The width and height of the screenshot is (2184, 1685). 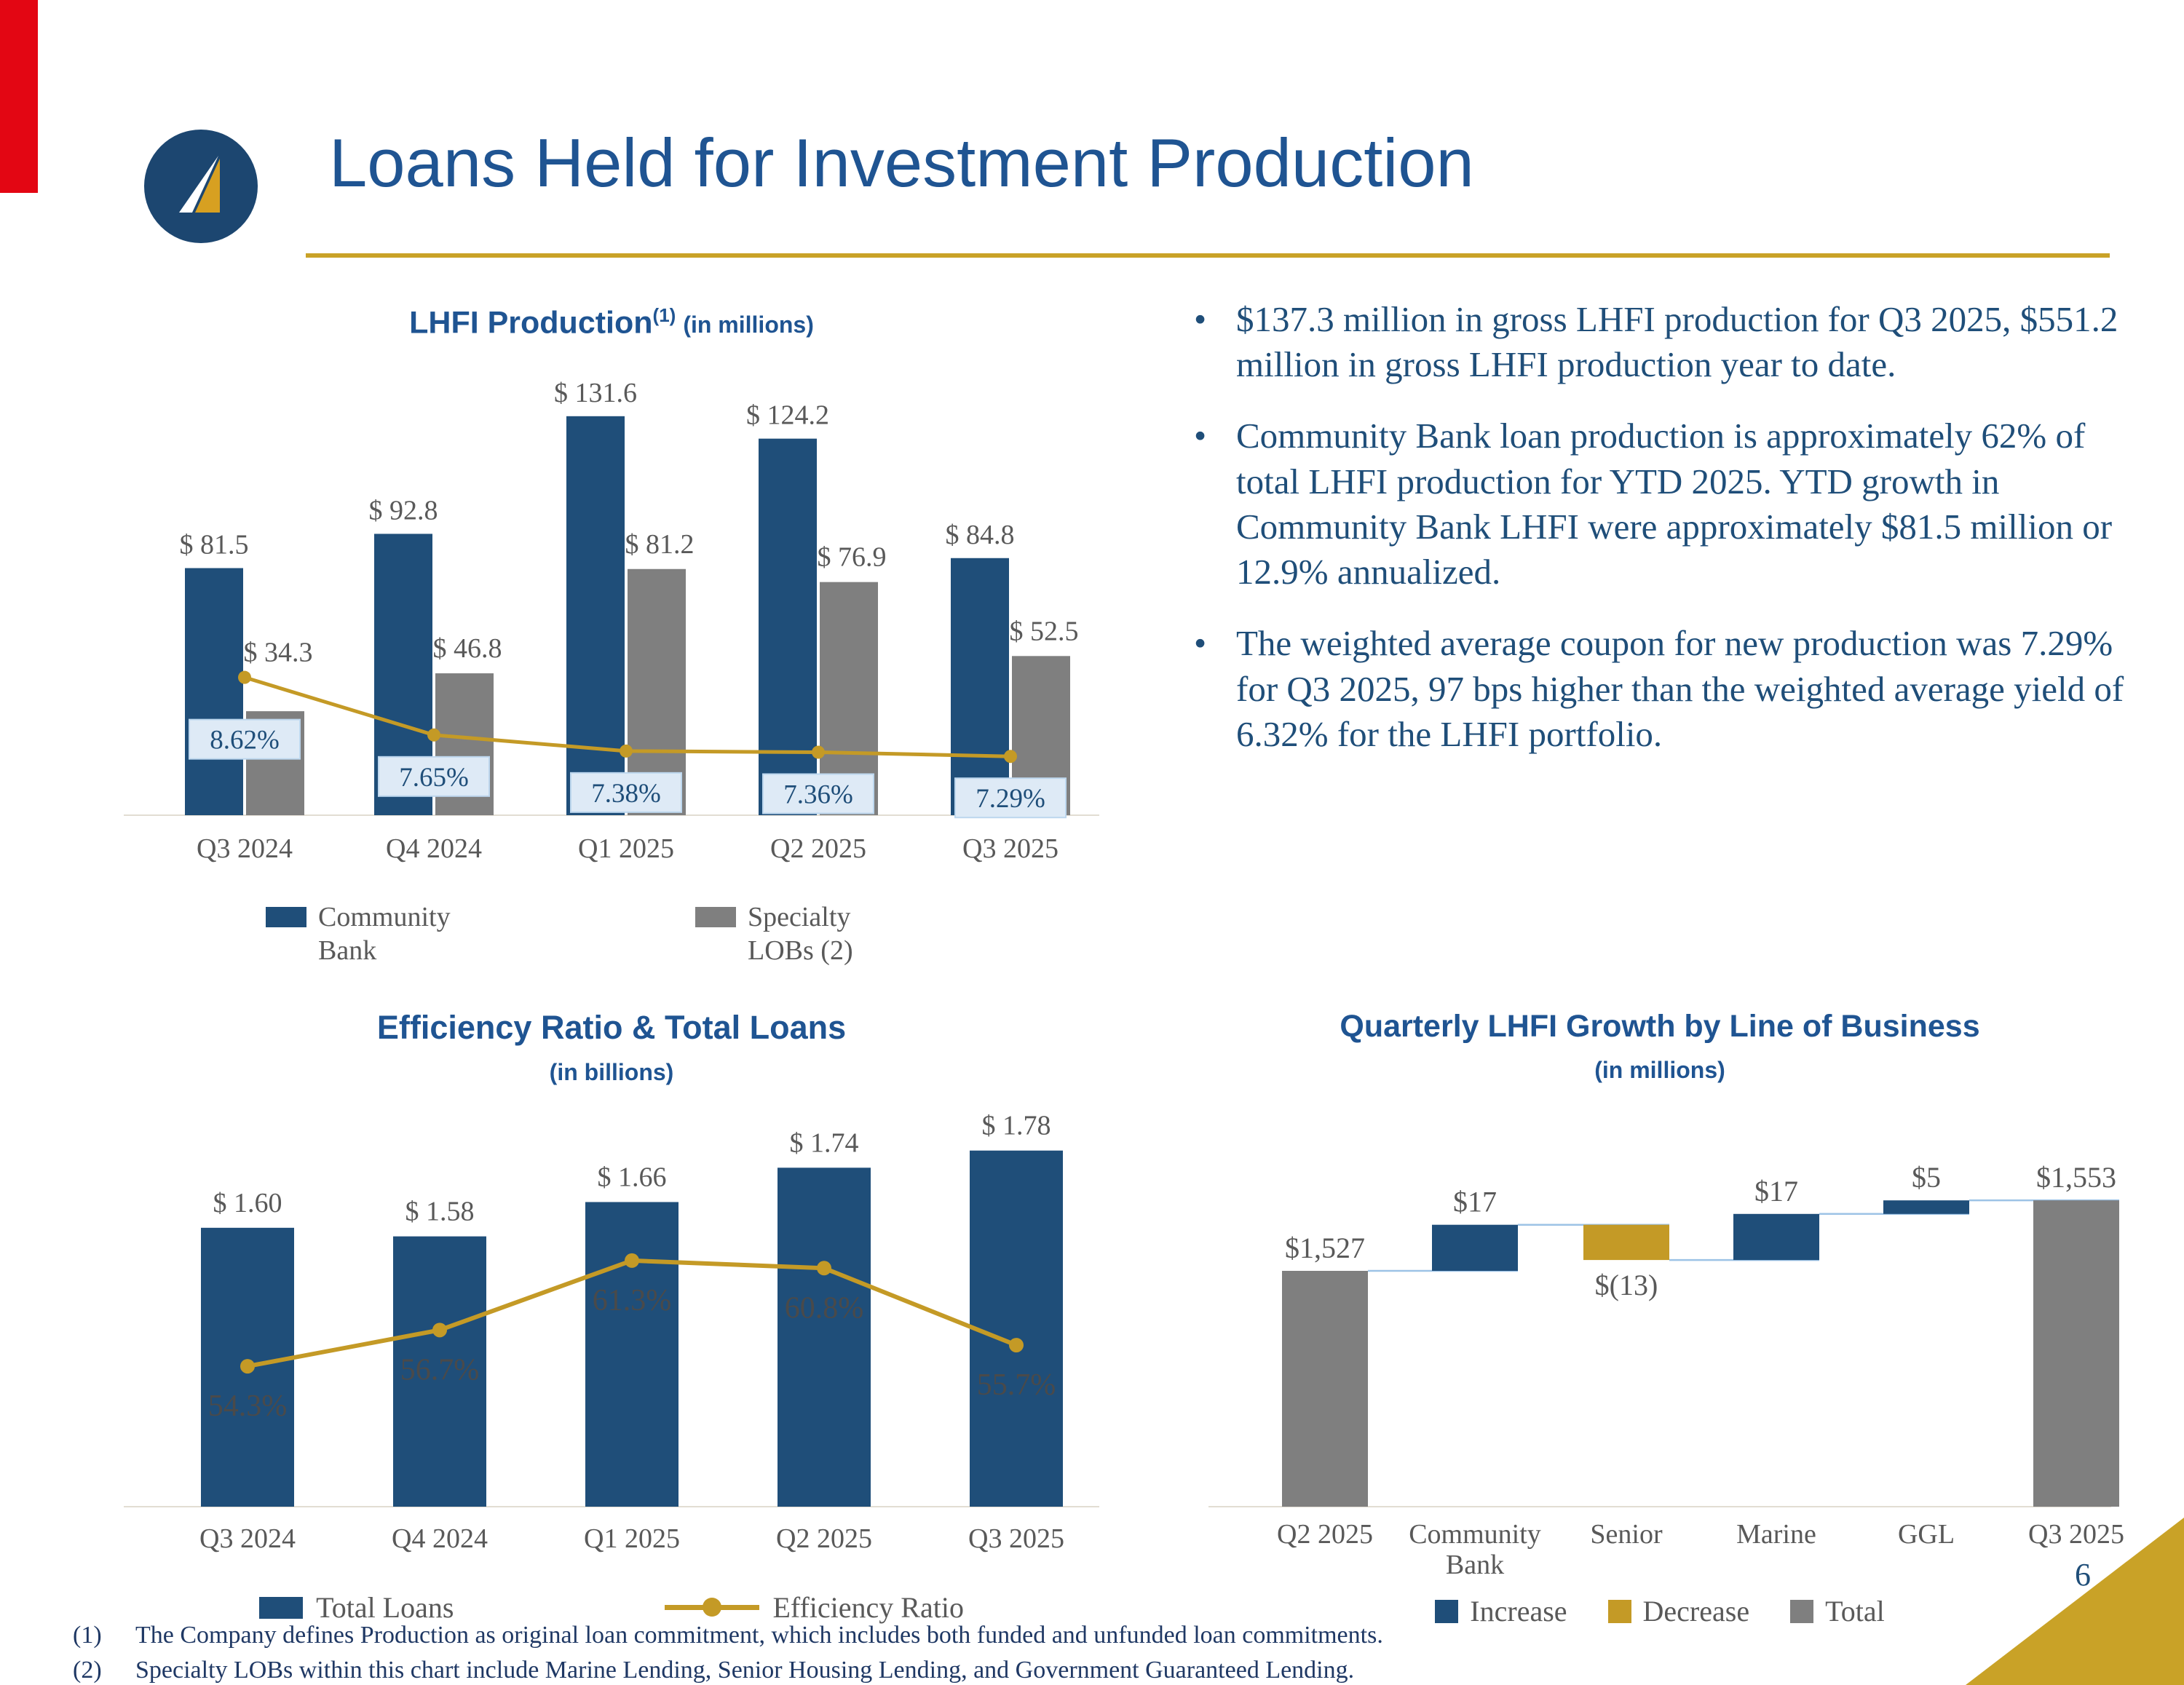 What do you see at coordinates (748, 325) in the screenshot?
I see `chart1-units-label: (in millions)` at bounding box center [748, 325].